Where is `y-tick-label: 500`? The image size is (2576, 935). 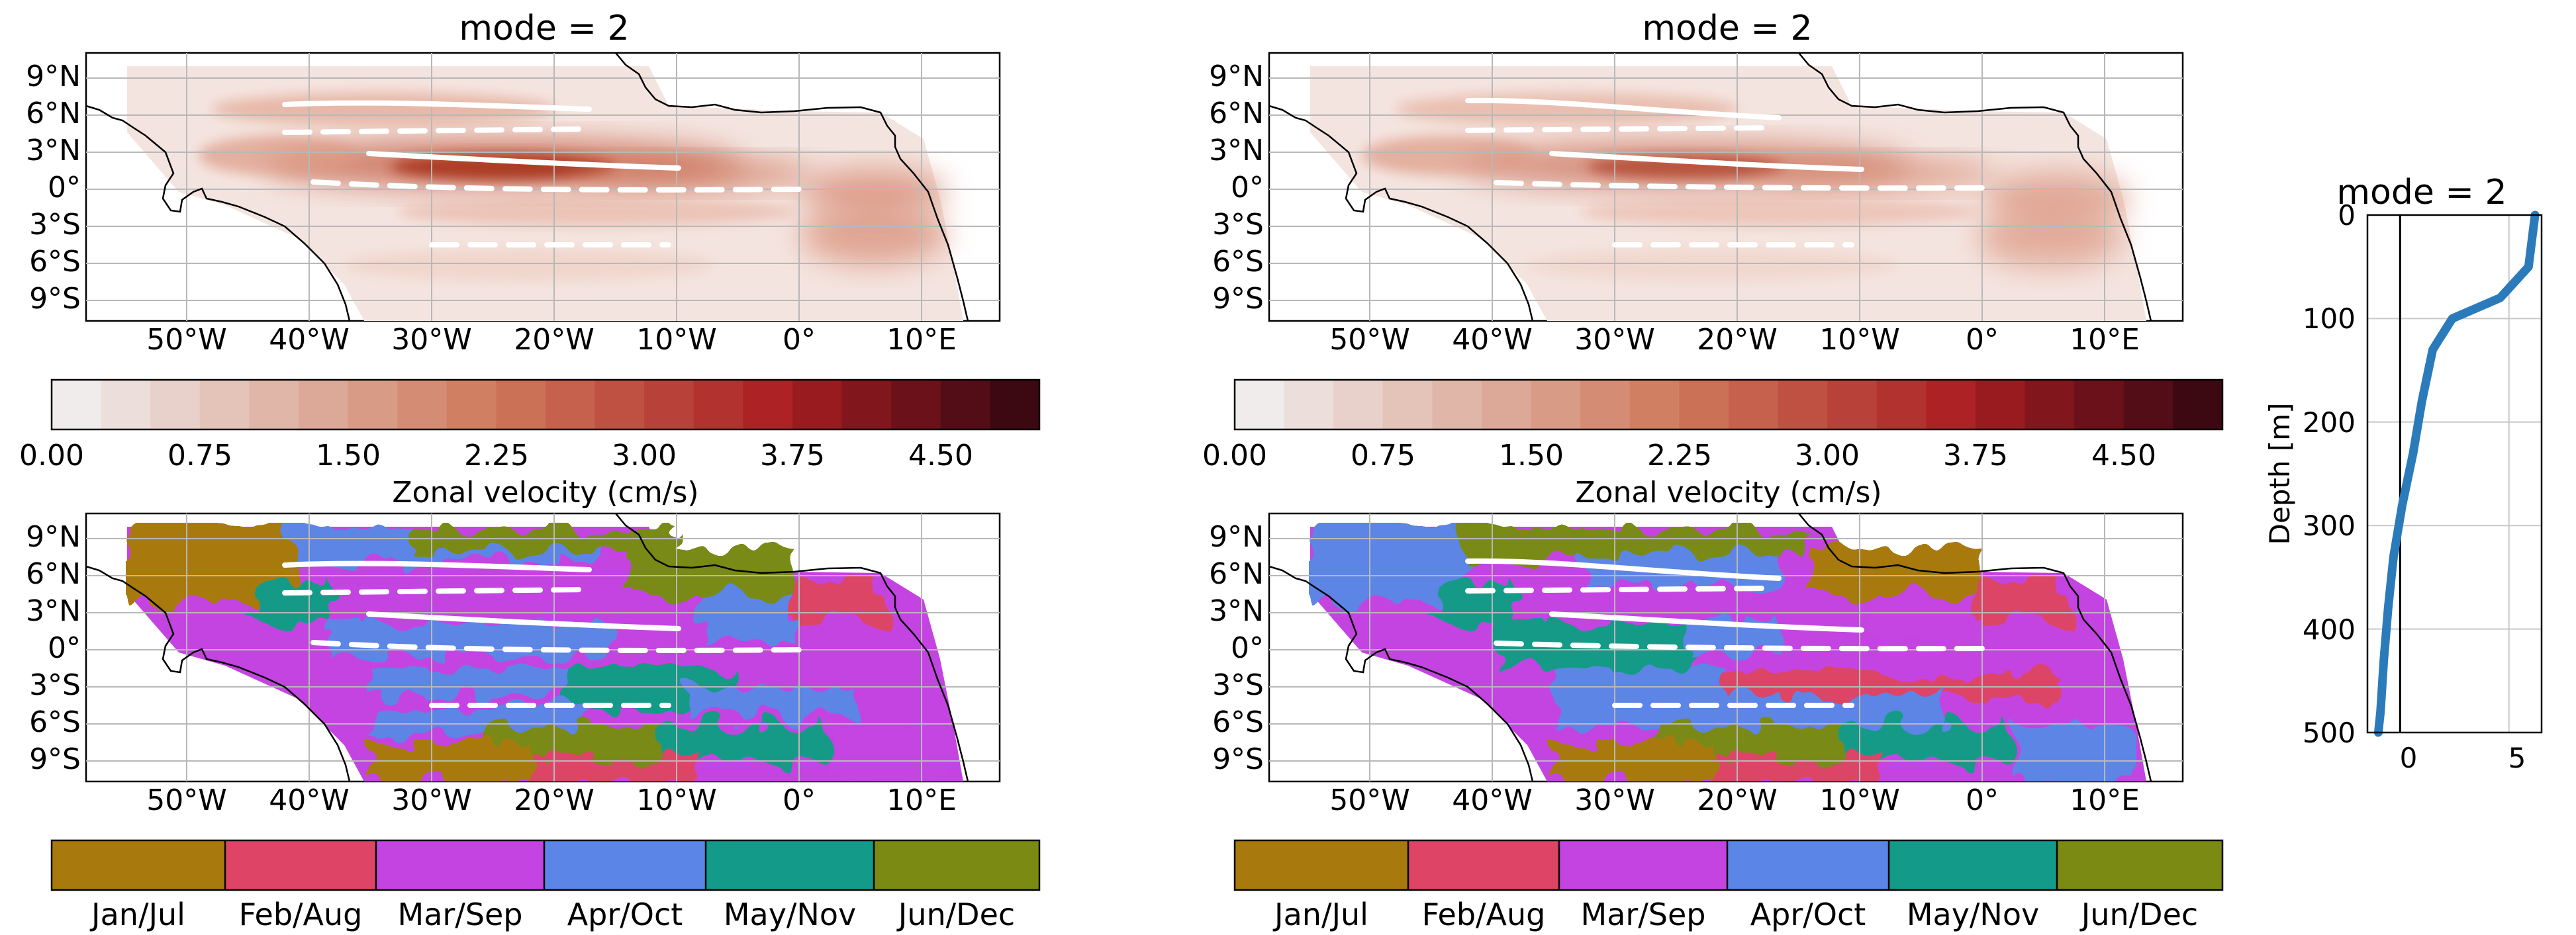 y-tick-label: 500 is located at coordinates (2329, 733).